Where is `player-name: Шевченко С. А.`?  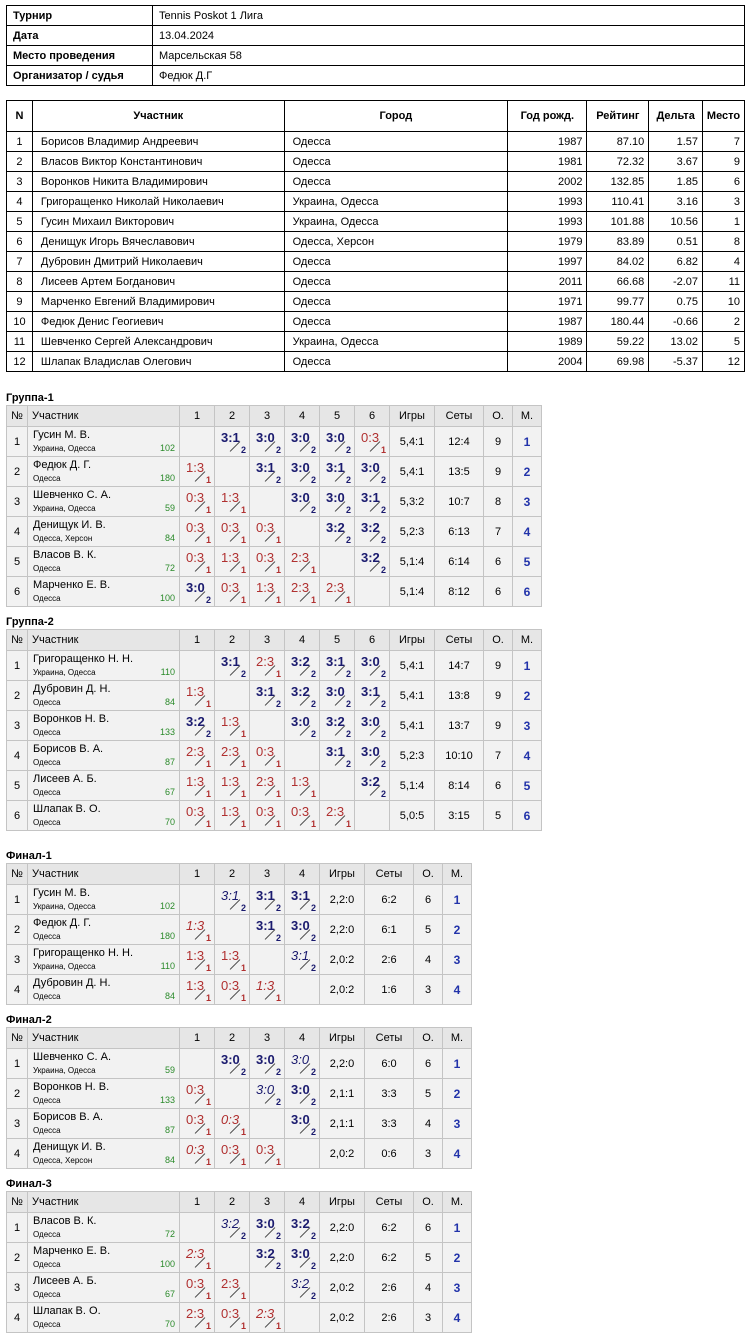
player-name: Шевченко С. А. is located at coordinates (72, 1057).